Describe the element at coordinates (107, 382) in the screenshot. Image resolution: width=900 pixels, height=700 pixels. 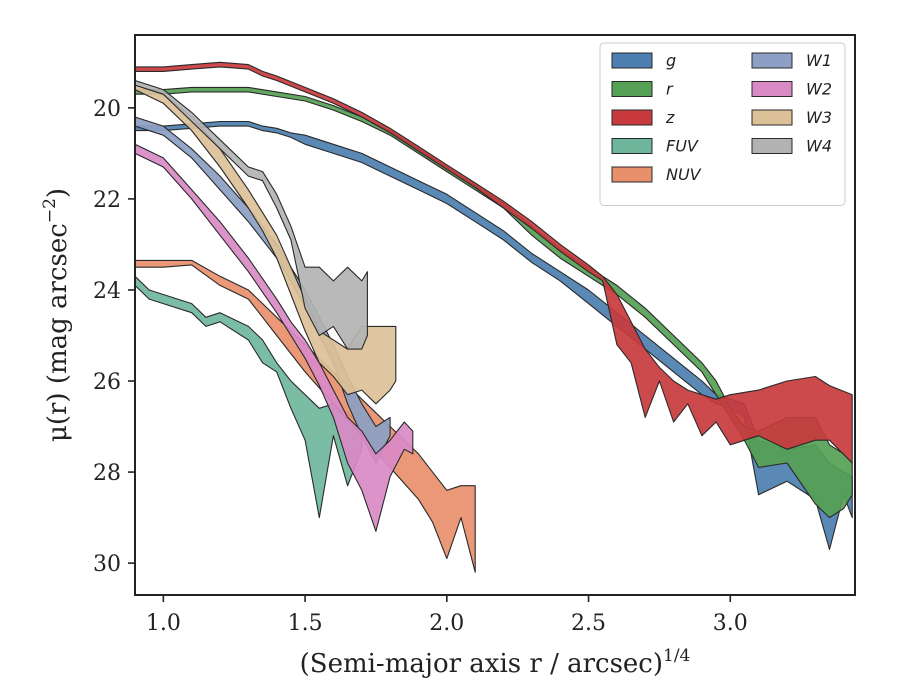
I see `y-tick-label: 26` at that location.